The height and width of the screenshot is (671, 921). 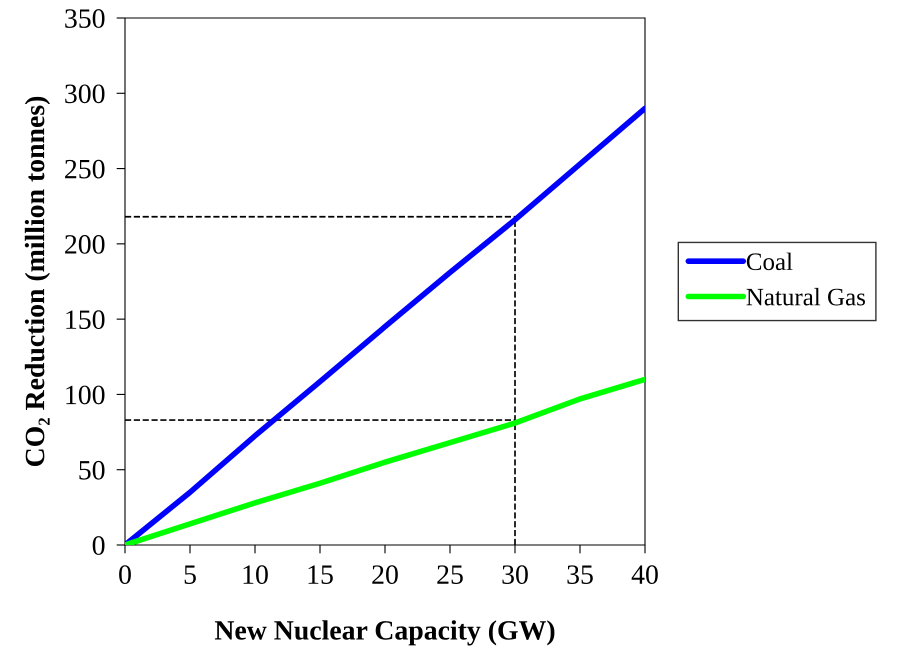 What do you see at coordinates (84, 18) in the screenshot?
I see `y-tick-label: 350` at bounding box center [84, 18].